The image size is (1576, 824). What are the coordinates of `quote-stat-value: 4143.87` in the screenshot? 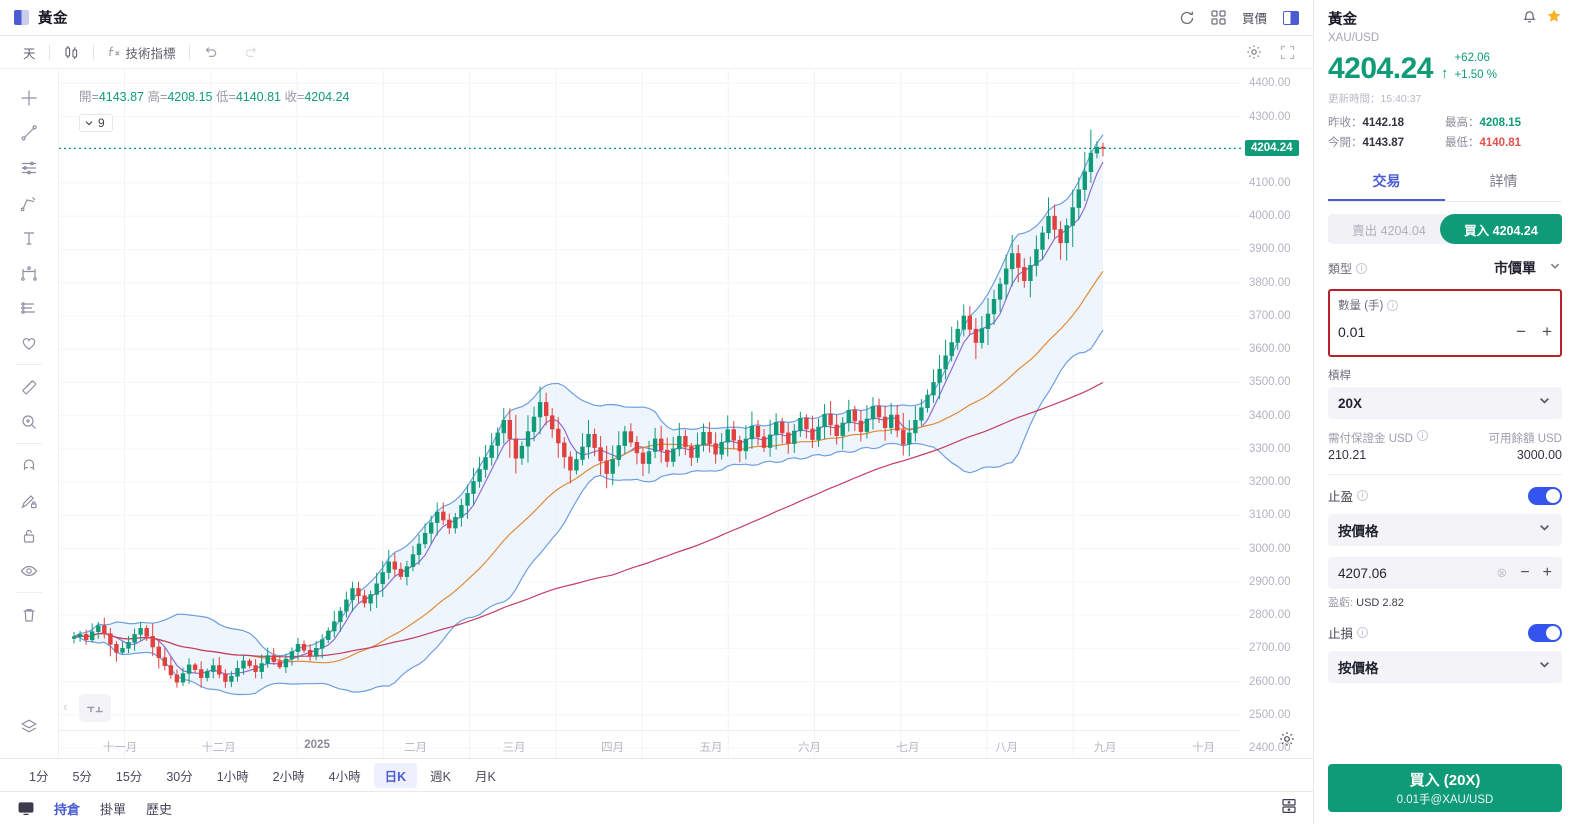 It's located at (1383, 143).